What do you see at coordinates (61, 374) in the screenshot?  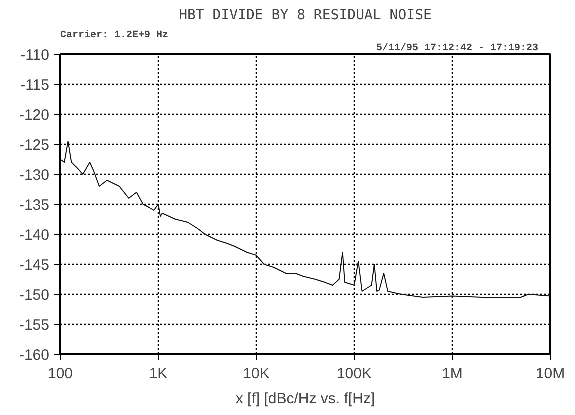 I see `x-tick-label: 100` at bounding box center [61, 374].